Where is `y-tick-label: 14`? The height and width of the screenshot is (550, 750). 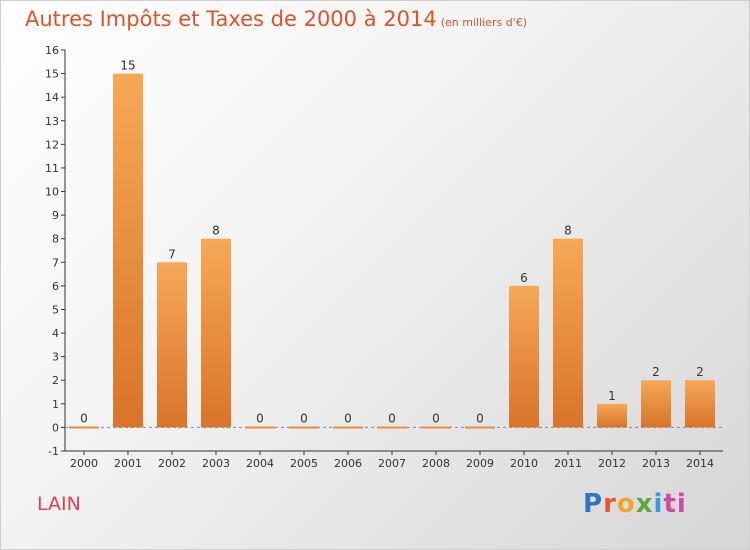 y-tick-label: 14 is located at coordinates (52, 97).